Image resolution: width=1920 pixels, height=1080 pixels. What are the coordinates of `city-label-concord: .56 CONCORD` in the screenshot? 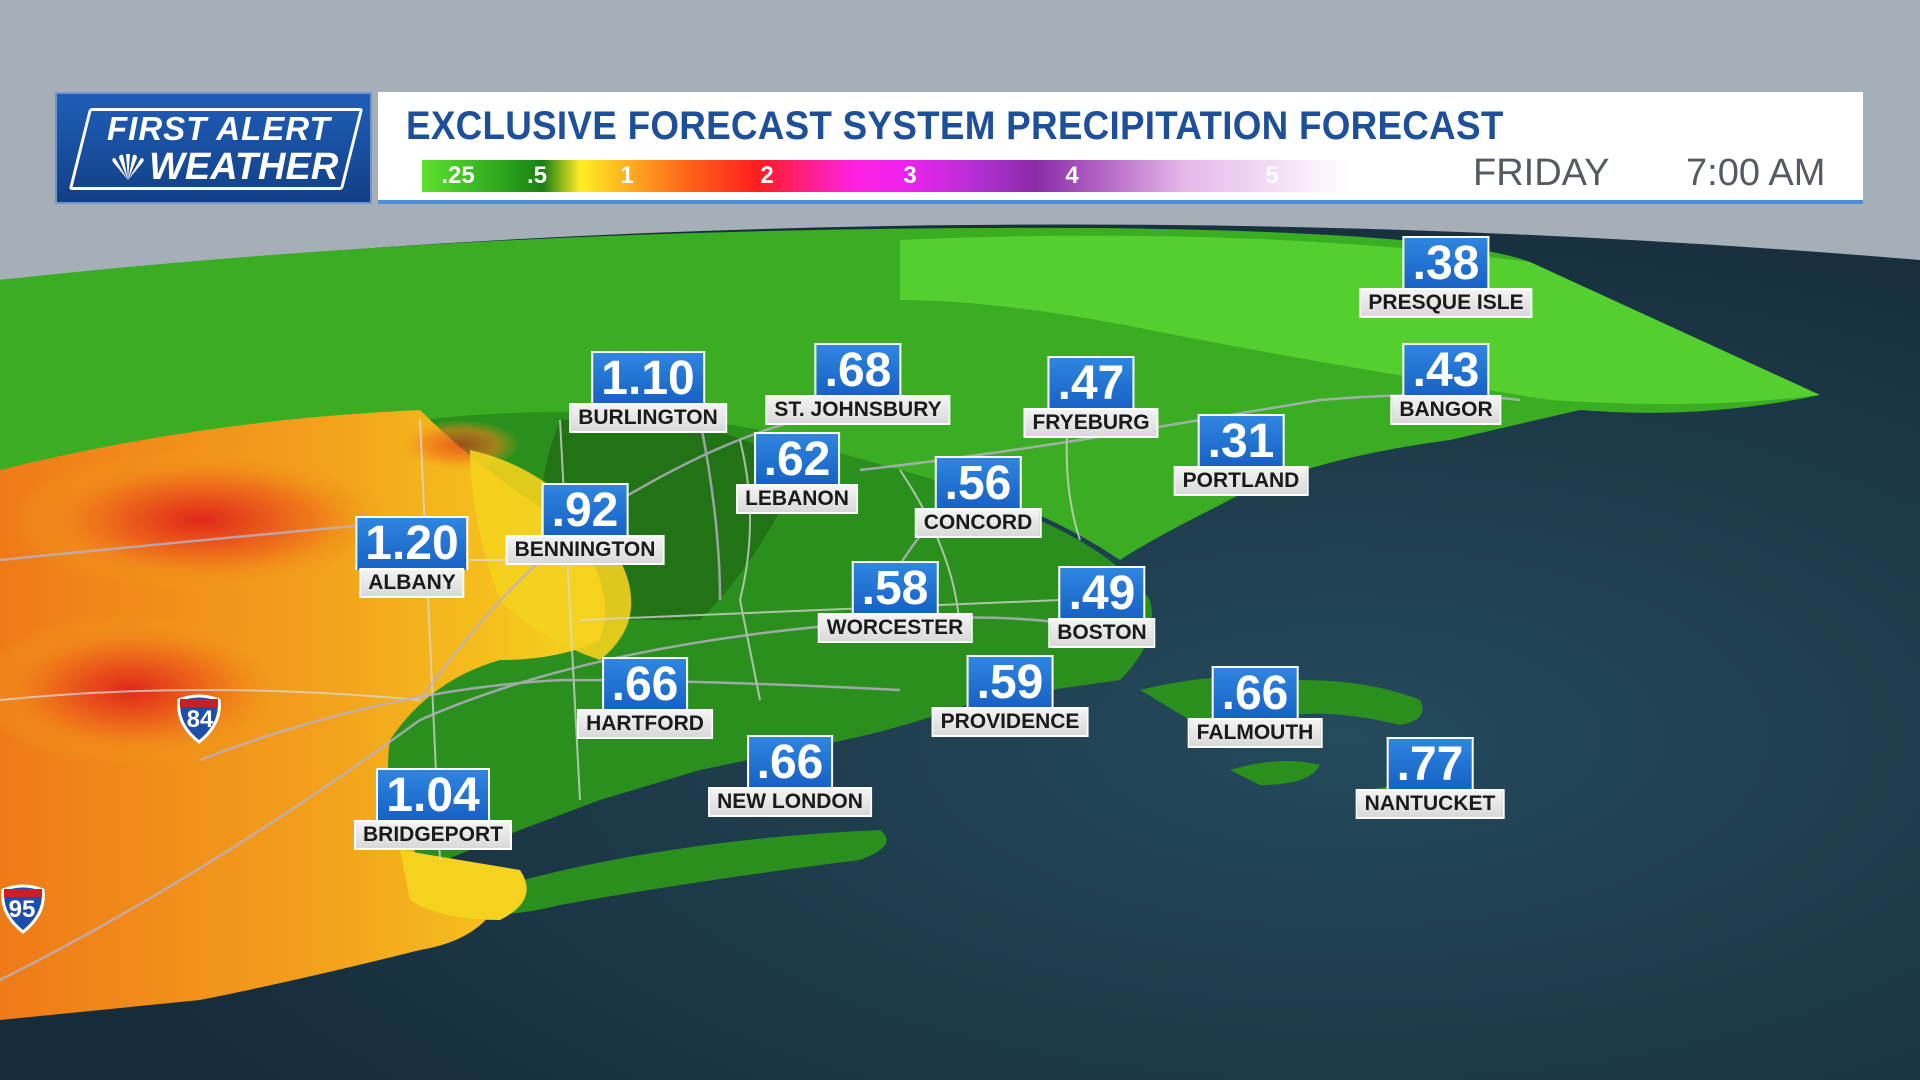 It's located at (978, 497).